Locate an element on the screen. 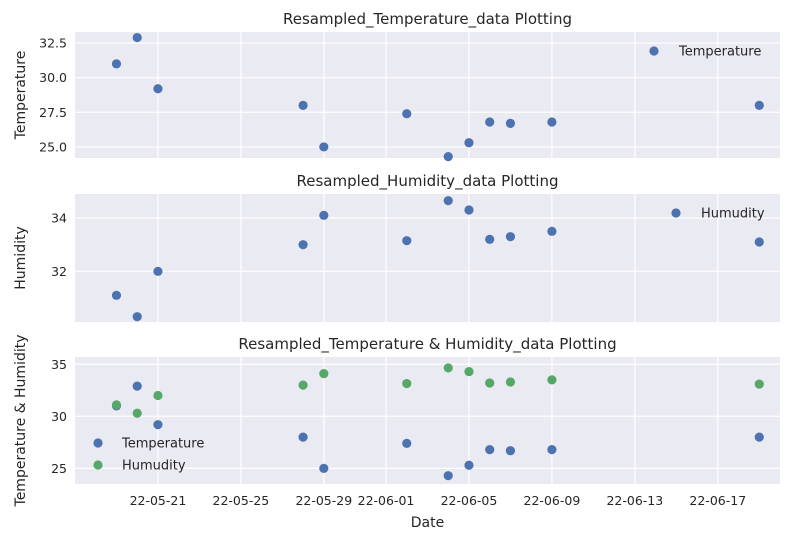 The image size is (790, 540). x-tick-label: 22-05-21 is located at coordinates (158, 500).